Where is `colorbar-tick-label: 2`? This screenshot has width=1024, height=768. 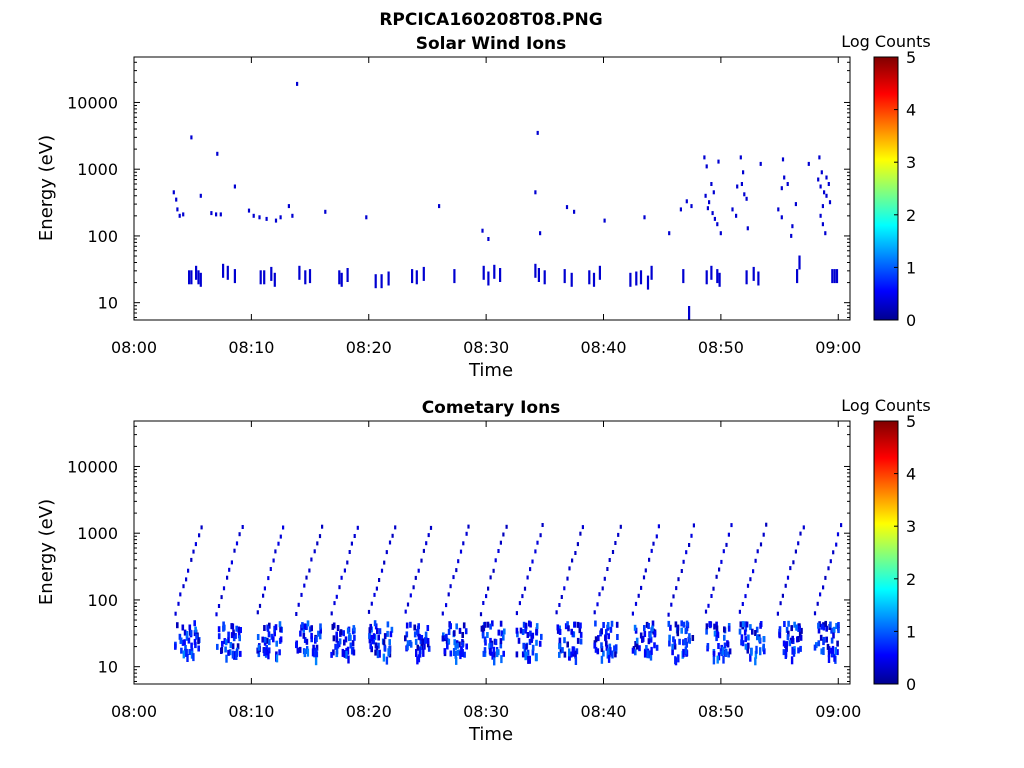 colorbar-tick-label: 2 is located at coordinates (911, 215).